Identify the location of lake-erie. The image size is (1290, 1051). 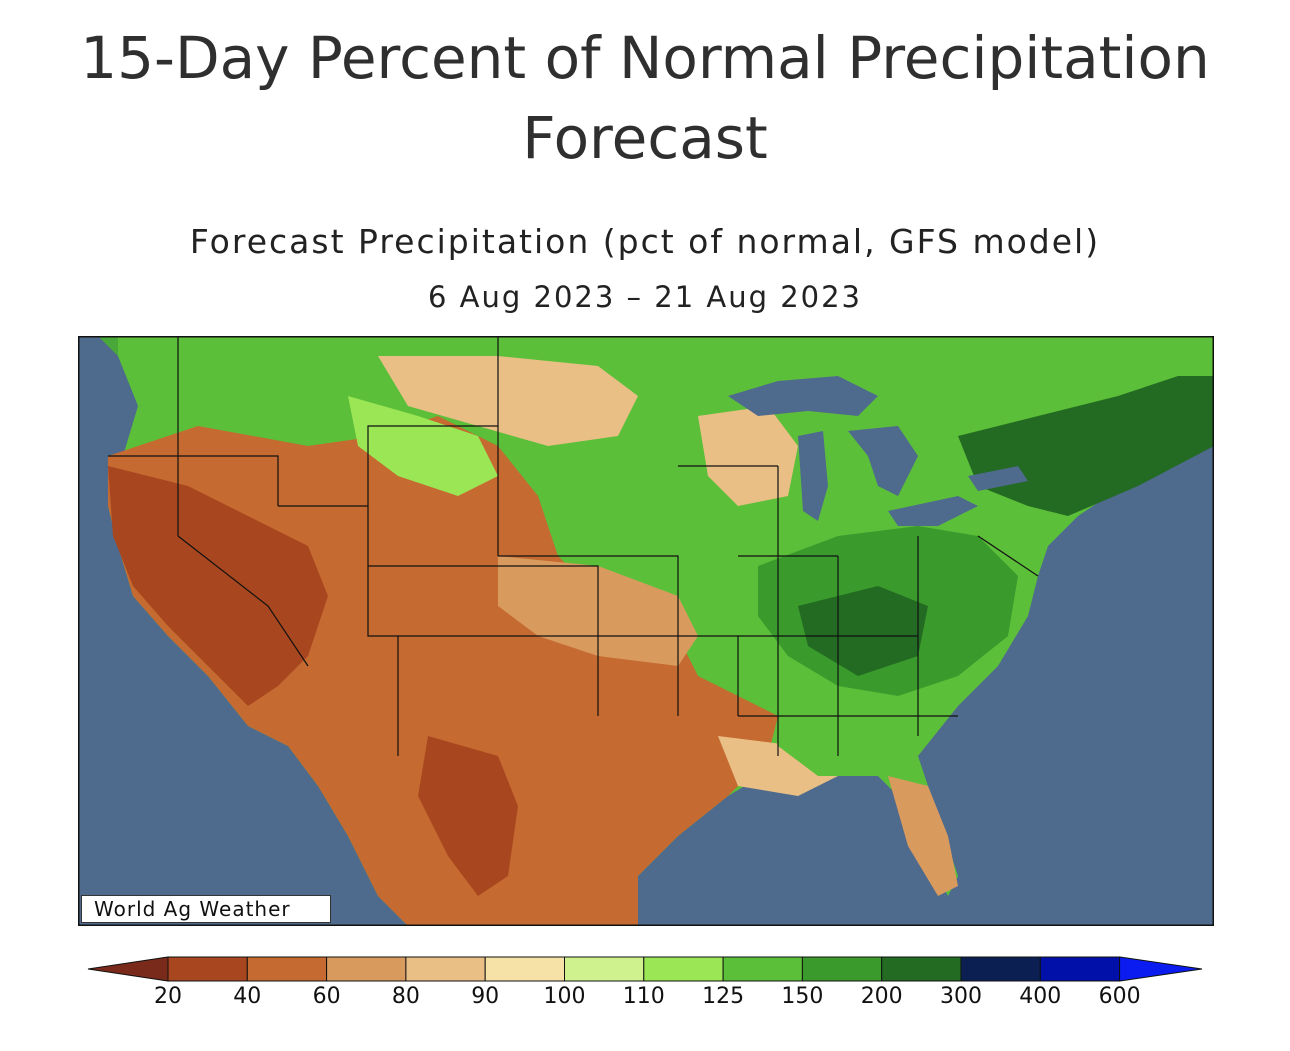
(933, 511).